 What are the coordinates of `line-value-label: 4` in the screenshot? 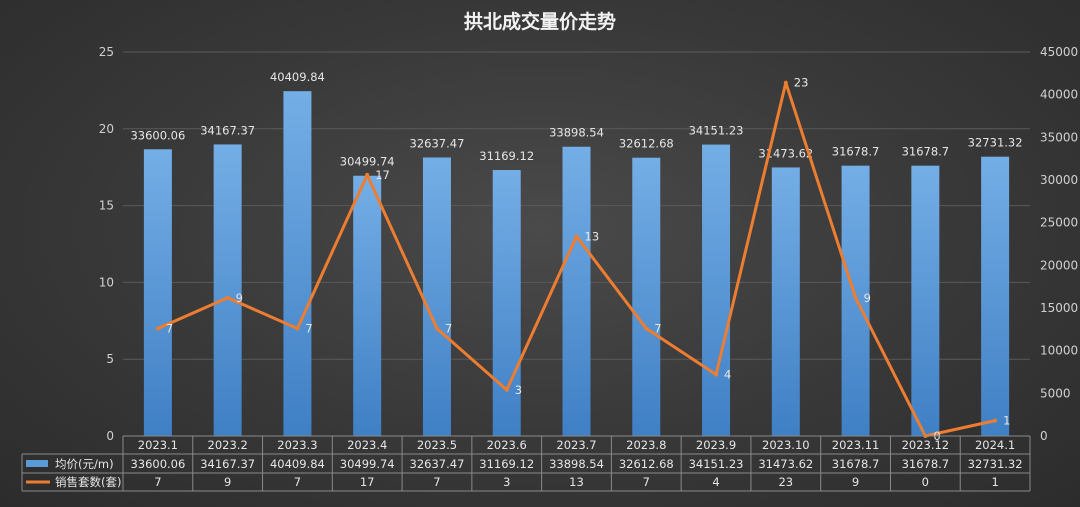 It's located at (727, 375).